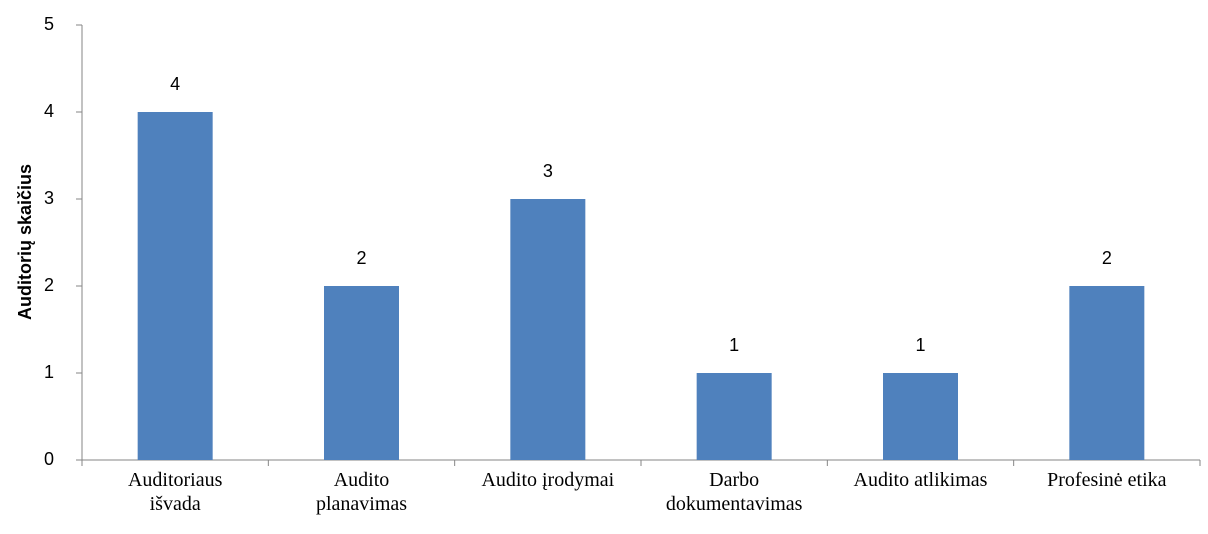  I want to click on x-tick-label: Profesinė etika, so click(1107, 480).